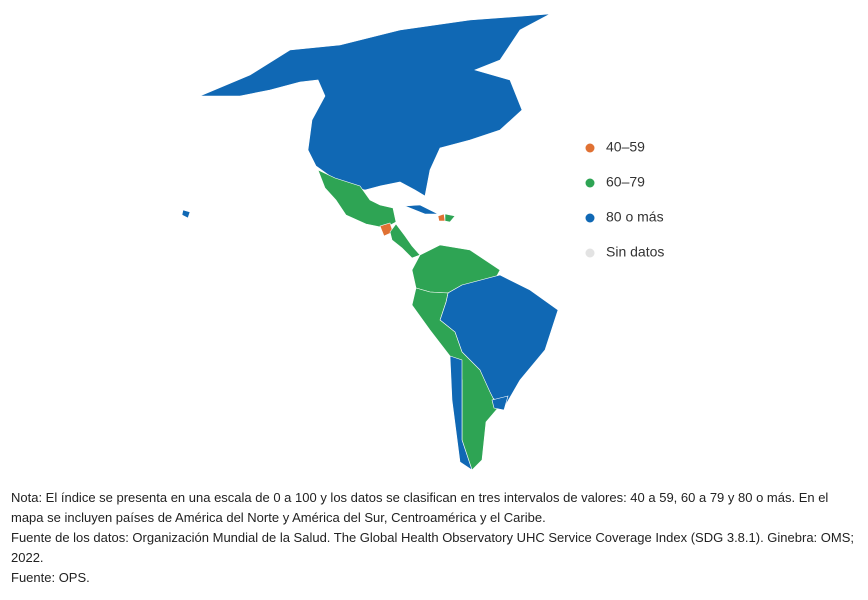 This screenshot has height=600, width=868. Describe the element at coordinates (375, 105) in the screenshot. I see `north-america` at that location.